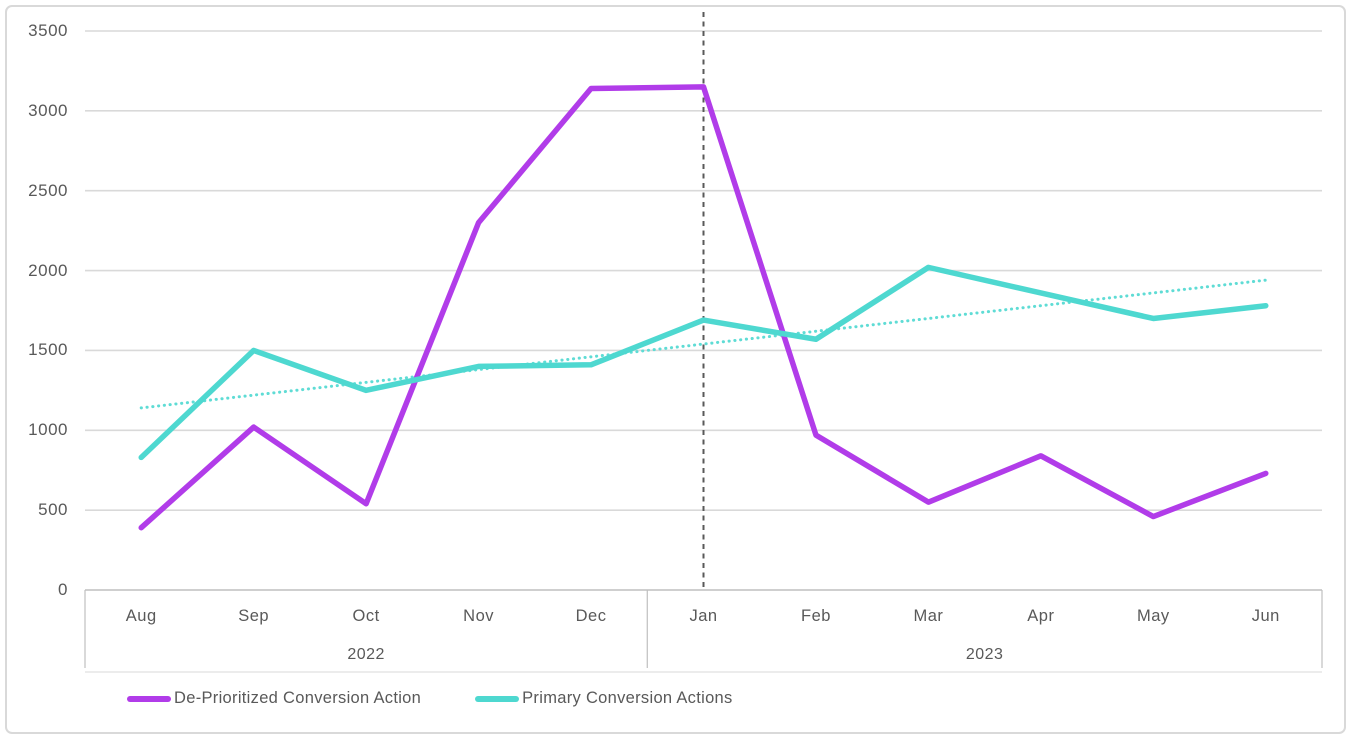 The height and width of the screenshot is (740, 1352). I want to click on legend-item-deprioritized: De-Prioritized Conversion Action, so click(274, 698).